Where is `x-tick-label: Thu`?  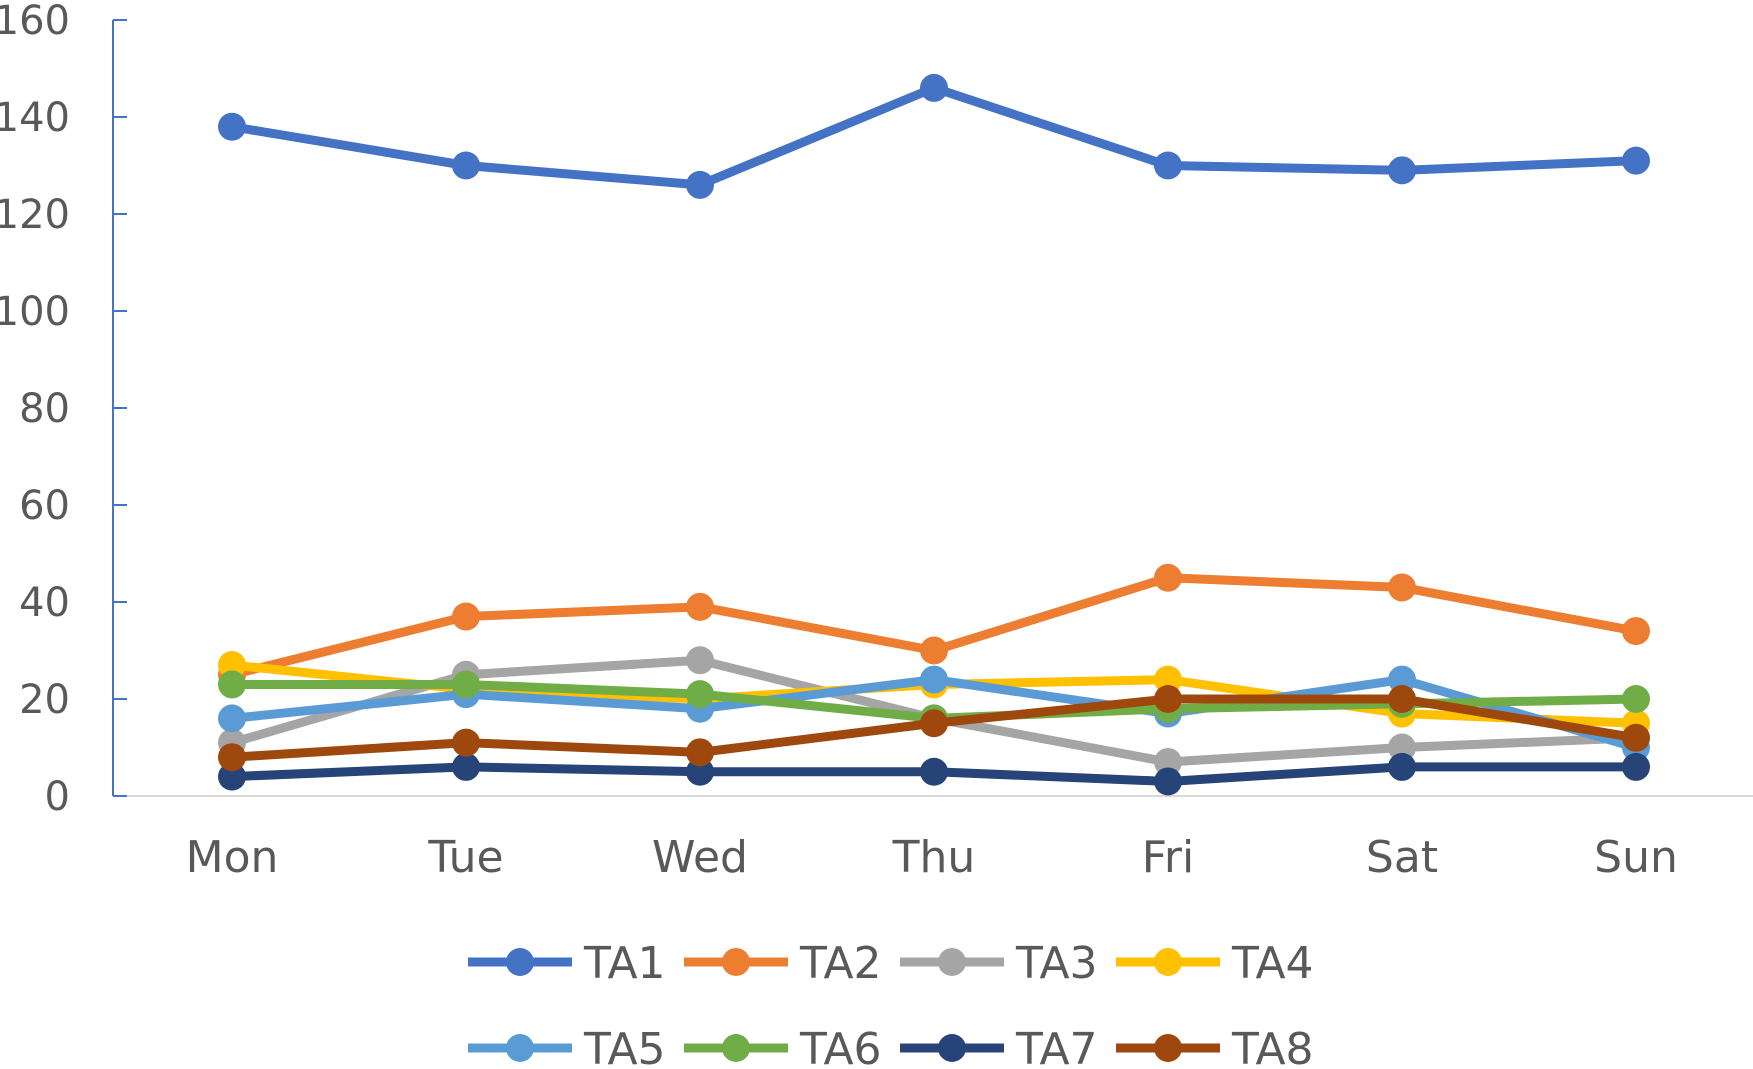 x-tick-label: Thu is located at coordinates (934, 857).